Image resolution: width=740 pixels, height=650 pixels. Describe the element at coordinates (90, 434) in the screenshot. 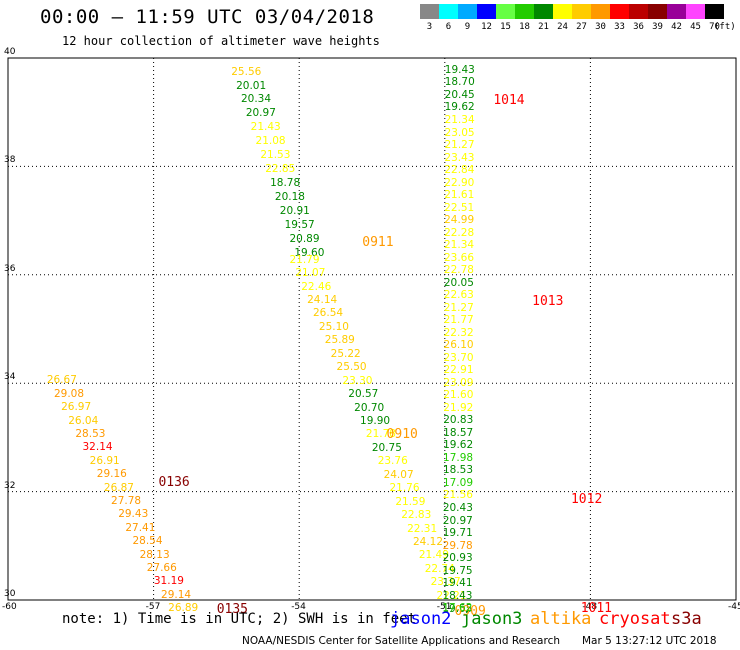

I see `wave-height-value: 28.53` at that location.